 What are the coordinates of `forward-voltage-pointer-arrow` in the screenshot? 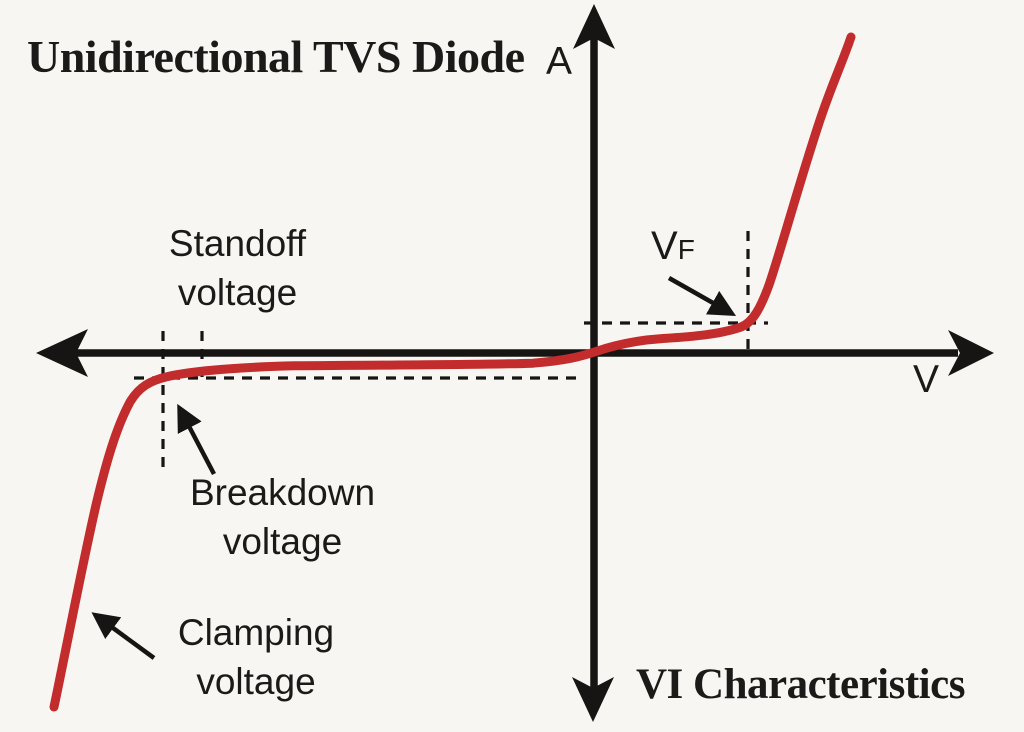 It's located at (702, 296).